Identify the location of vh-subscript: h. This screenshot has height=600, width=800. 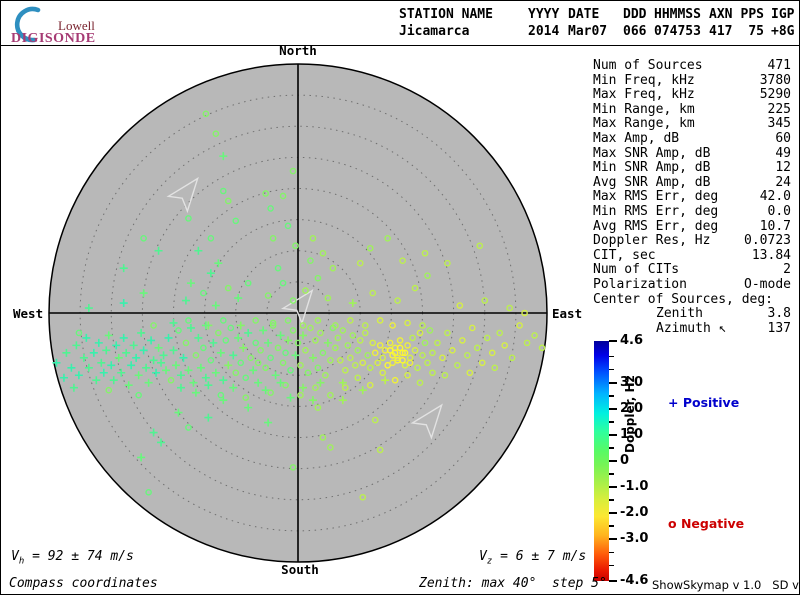
(21, 561).